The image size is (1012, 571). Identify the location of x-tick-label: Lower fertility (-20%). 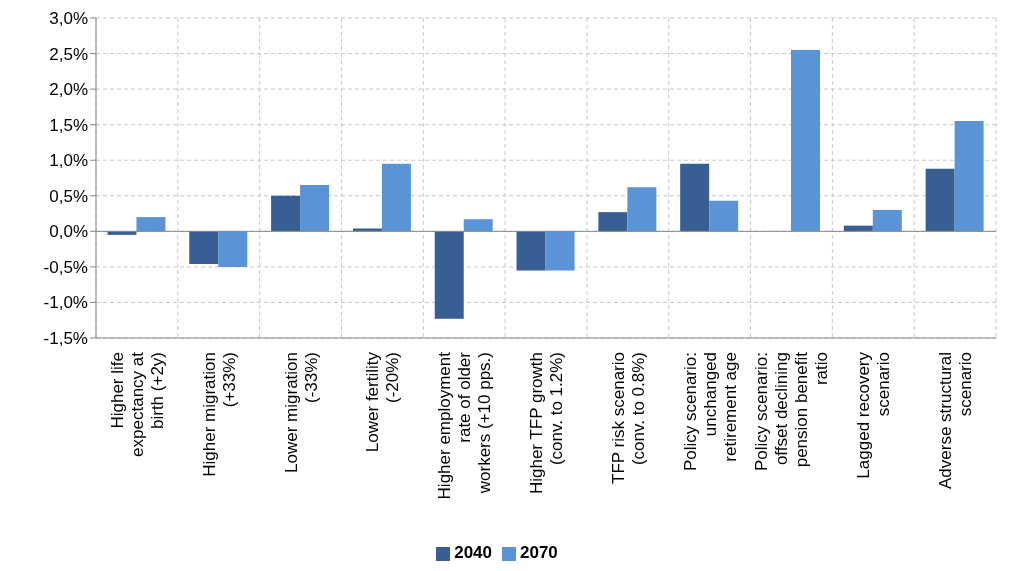
(383, 402).